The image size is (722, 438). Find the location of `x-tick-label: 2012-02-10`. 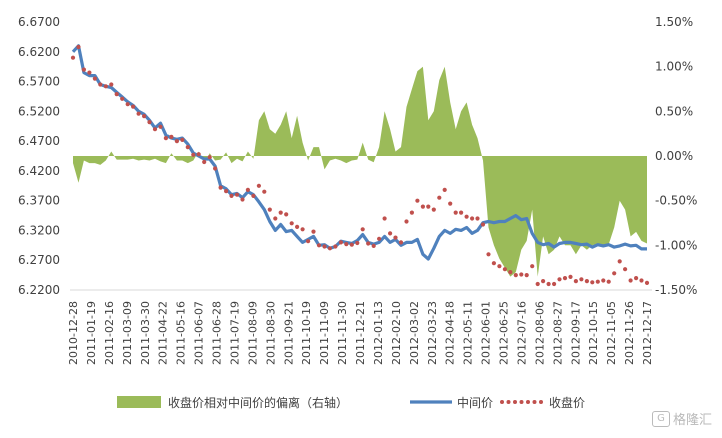

x-tick-label: 2012-02-10 is located at coordinates (396, 333).